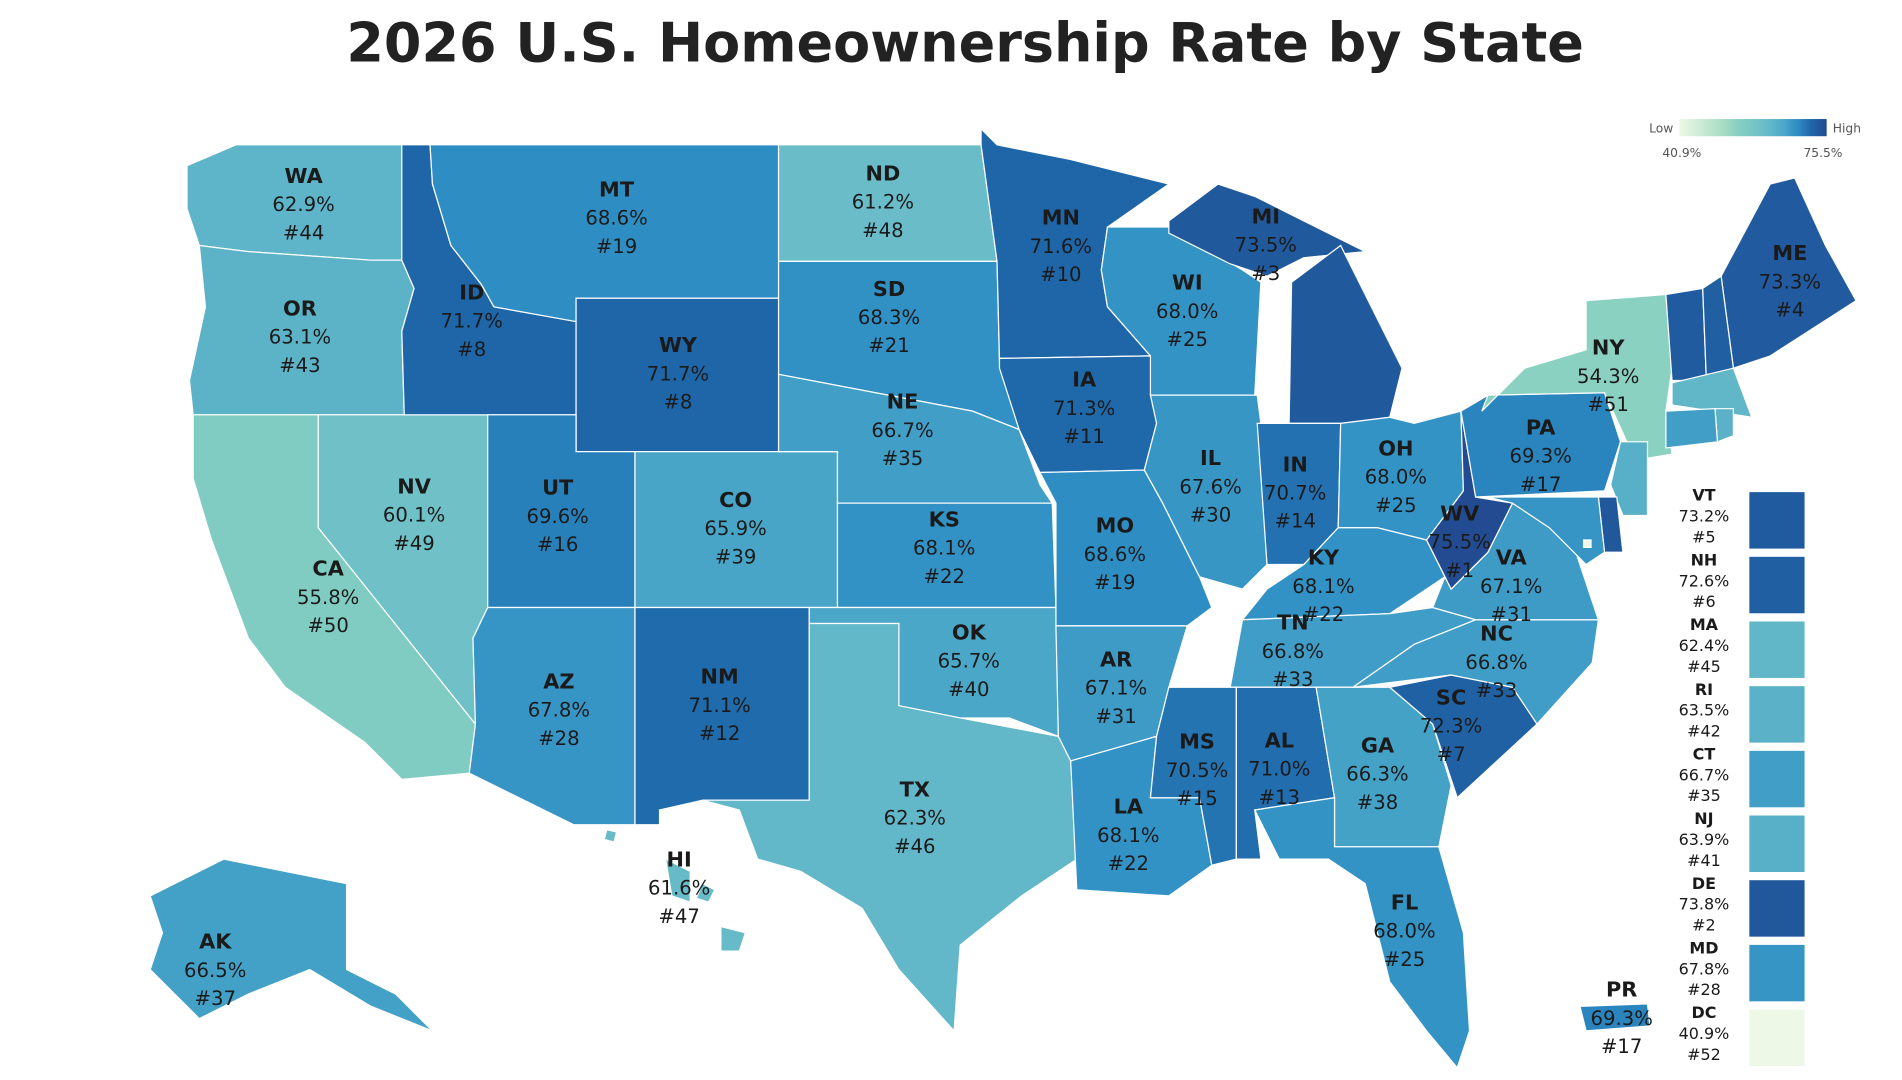 The height and width of the screenshot is (1080, 1902). I want to click on state-rank: #47, so click(678, 916).